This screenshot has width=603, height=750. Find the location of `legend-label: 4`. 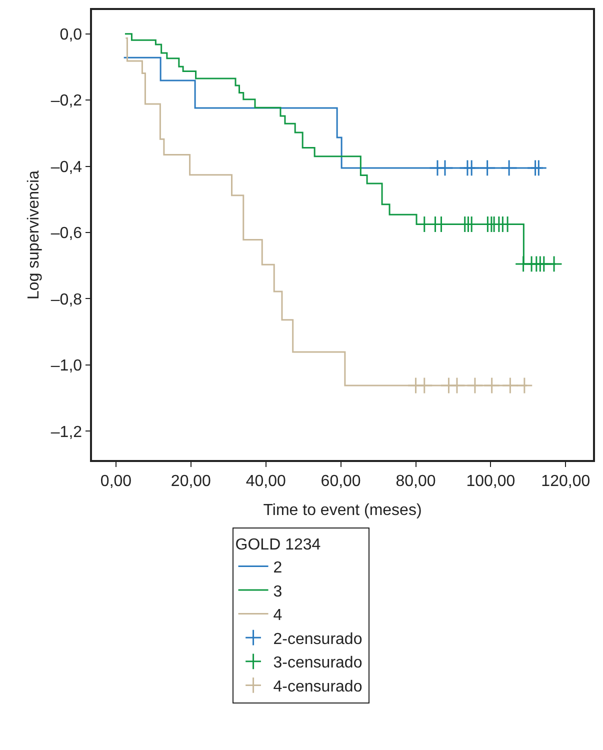

legend-label: 4 is located at coordinates (277, 615).